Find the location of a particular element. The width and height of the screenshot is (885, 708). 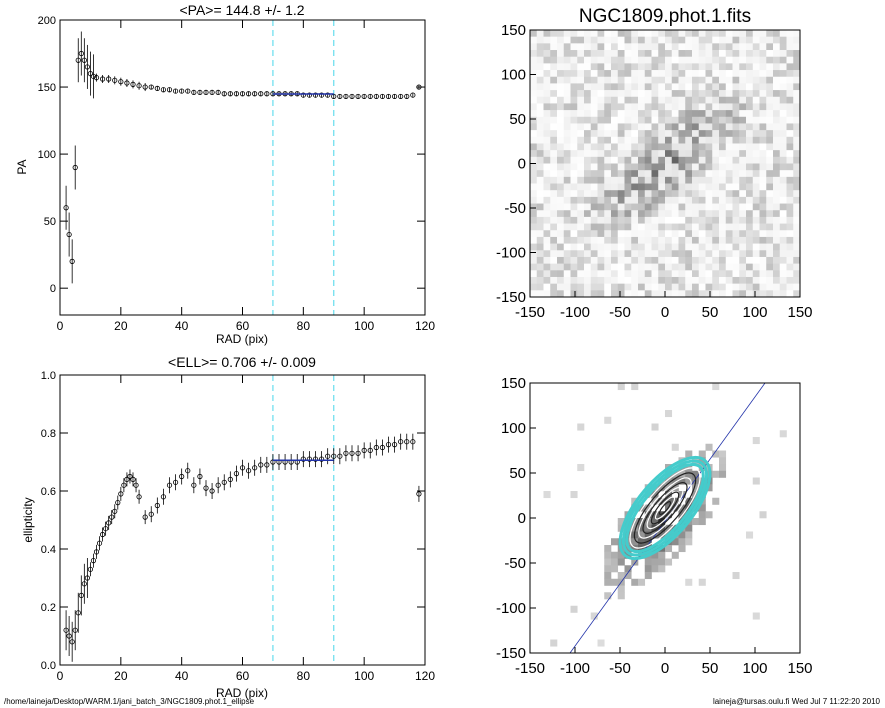

y-tick-label: 0 is located at coordinates (522, 164).